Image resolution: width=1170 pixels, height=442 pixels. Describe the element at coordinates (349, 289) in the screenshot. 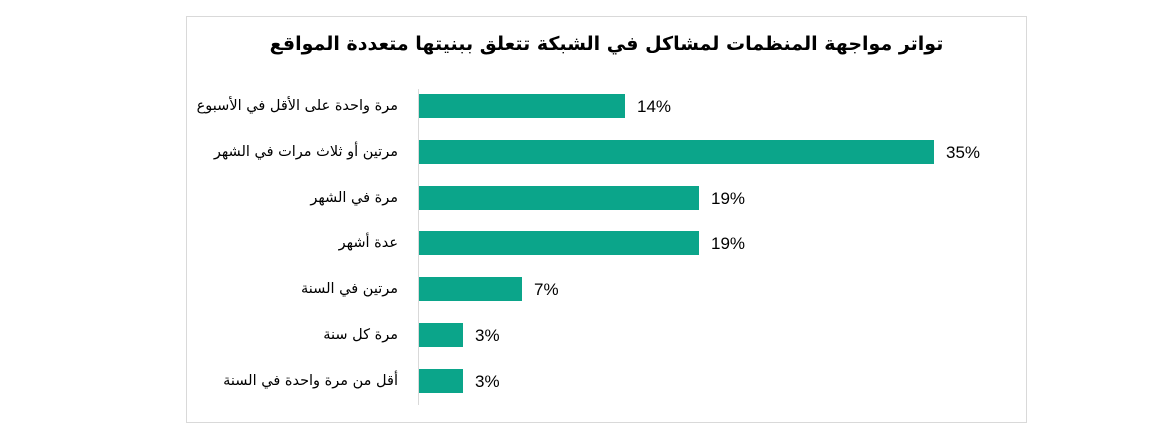

I see `category-label: مرتين في السنة` at that location.